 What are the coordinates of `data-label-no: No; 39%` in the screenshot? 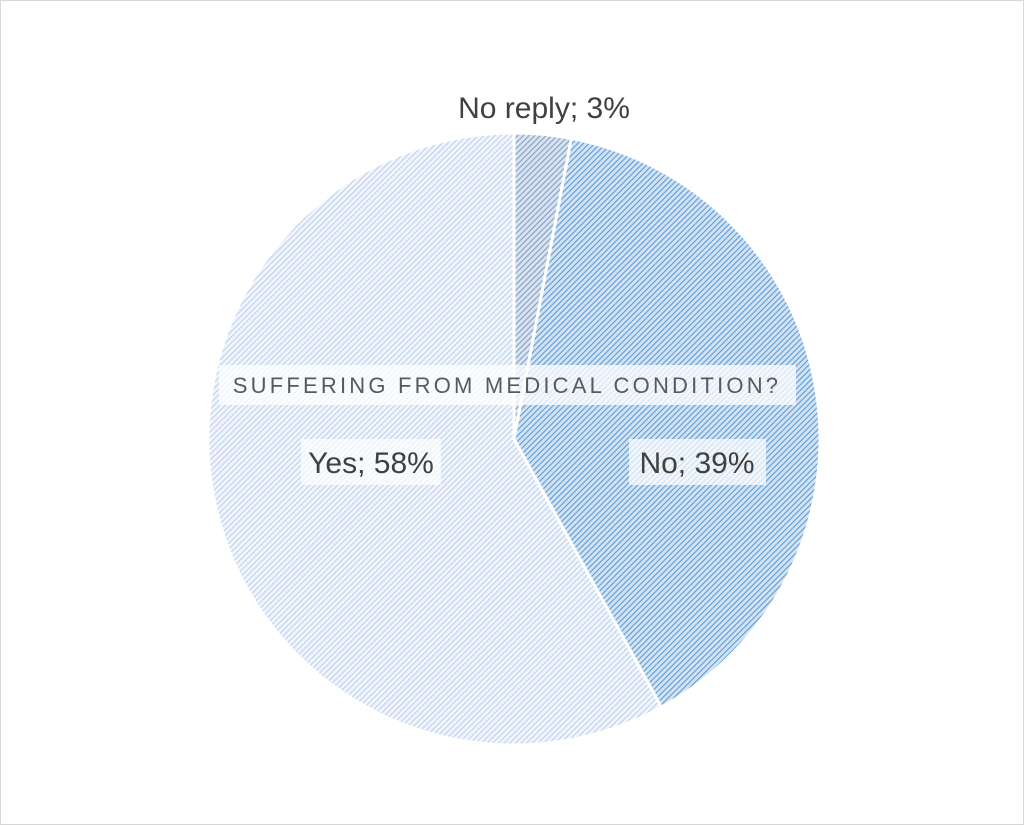 It's located at (696, 463).